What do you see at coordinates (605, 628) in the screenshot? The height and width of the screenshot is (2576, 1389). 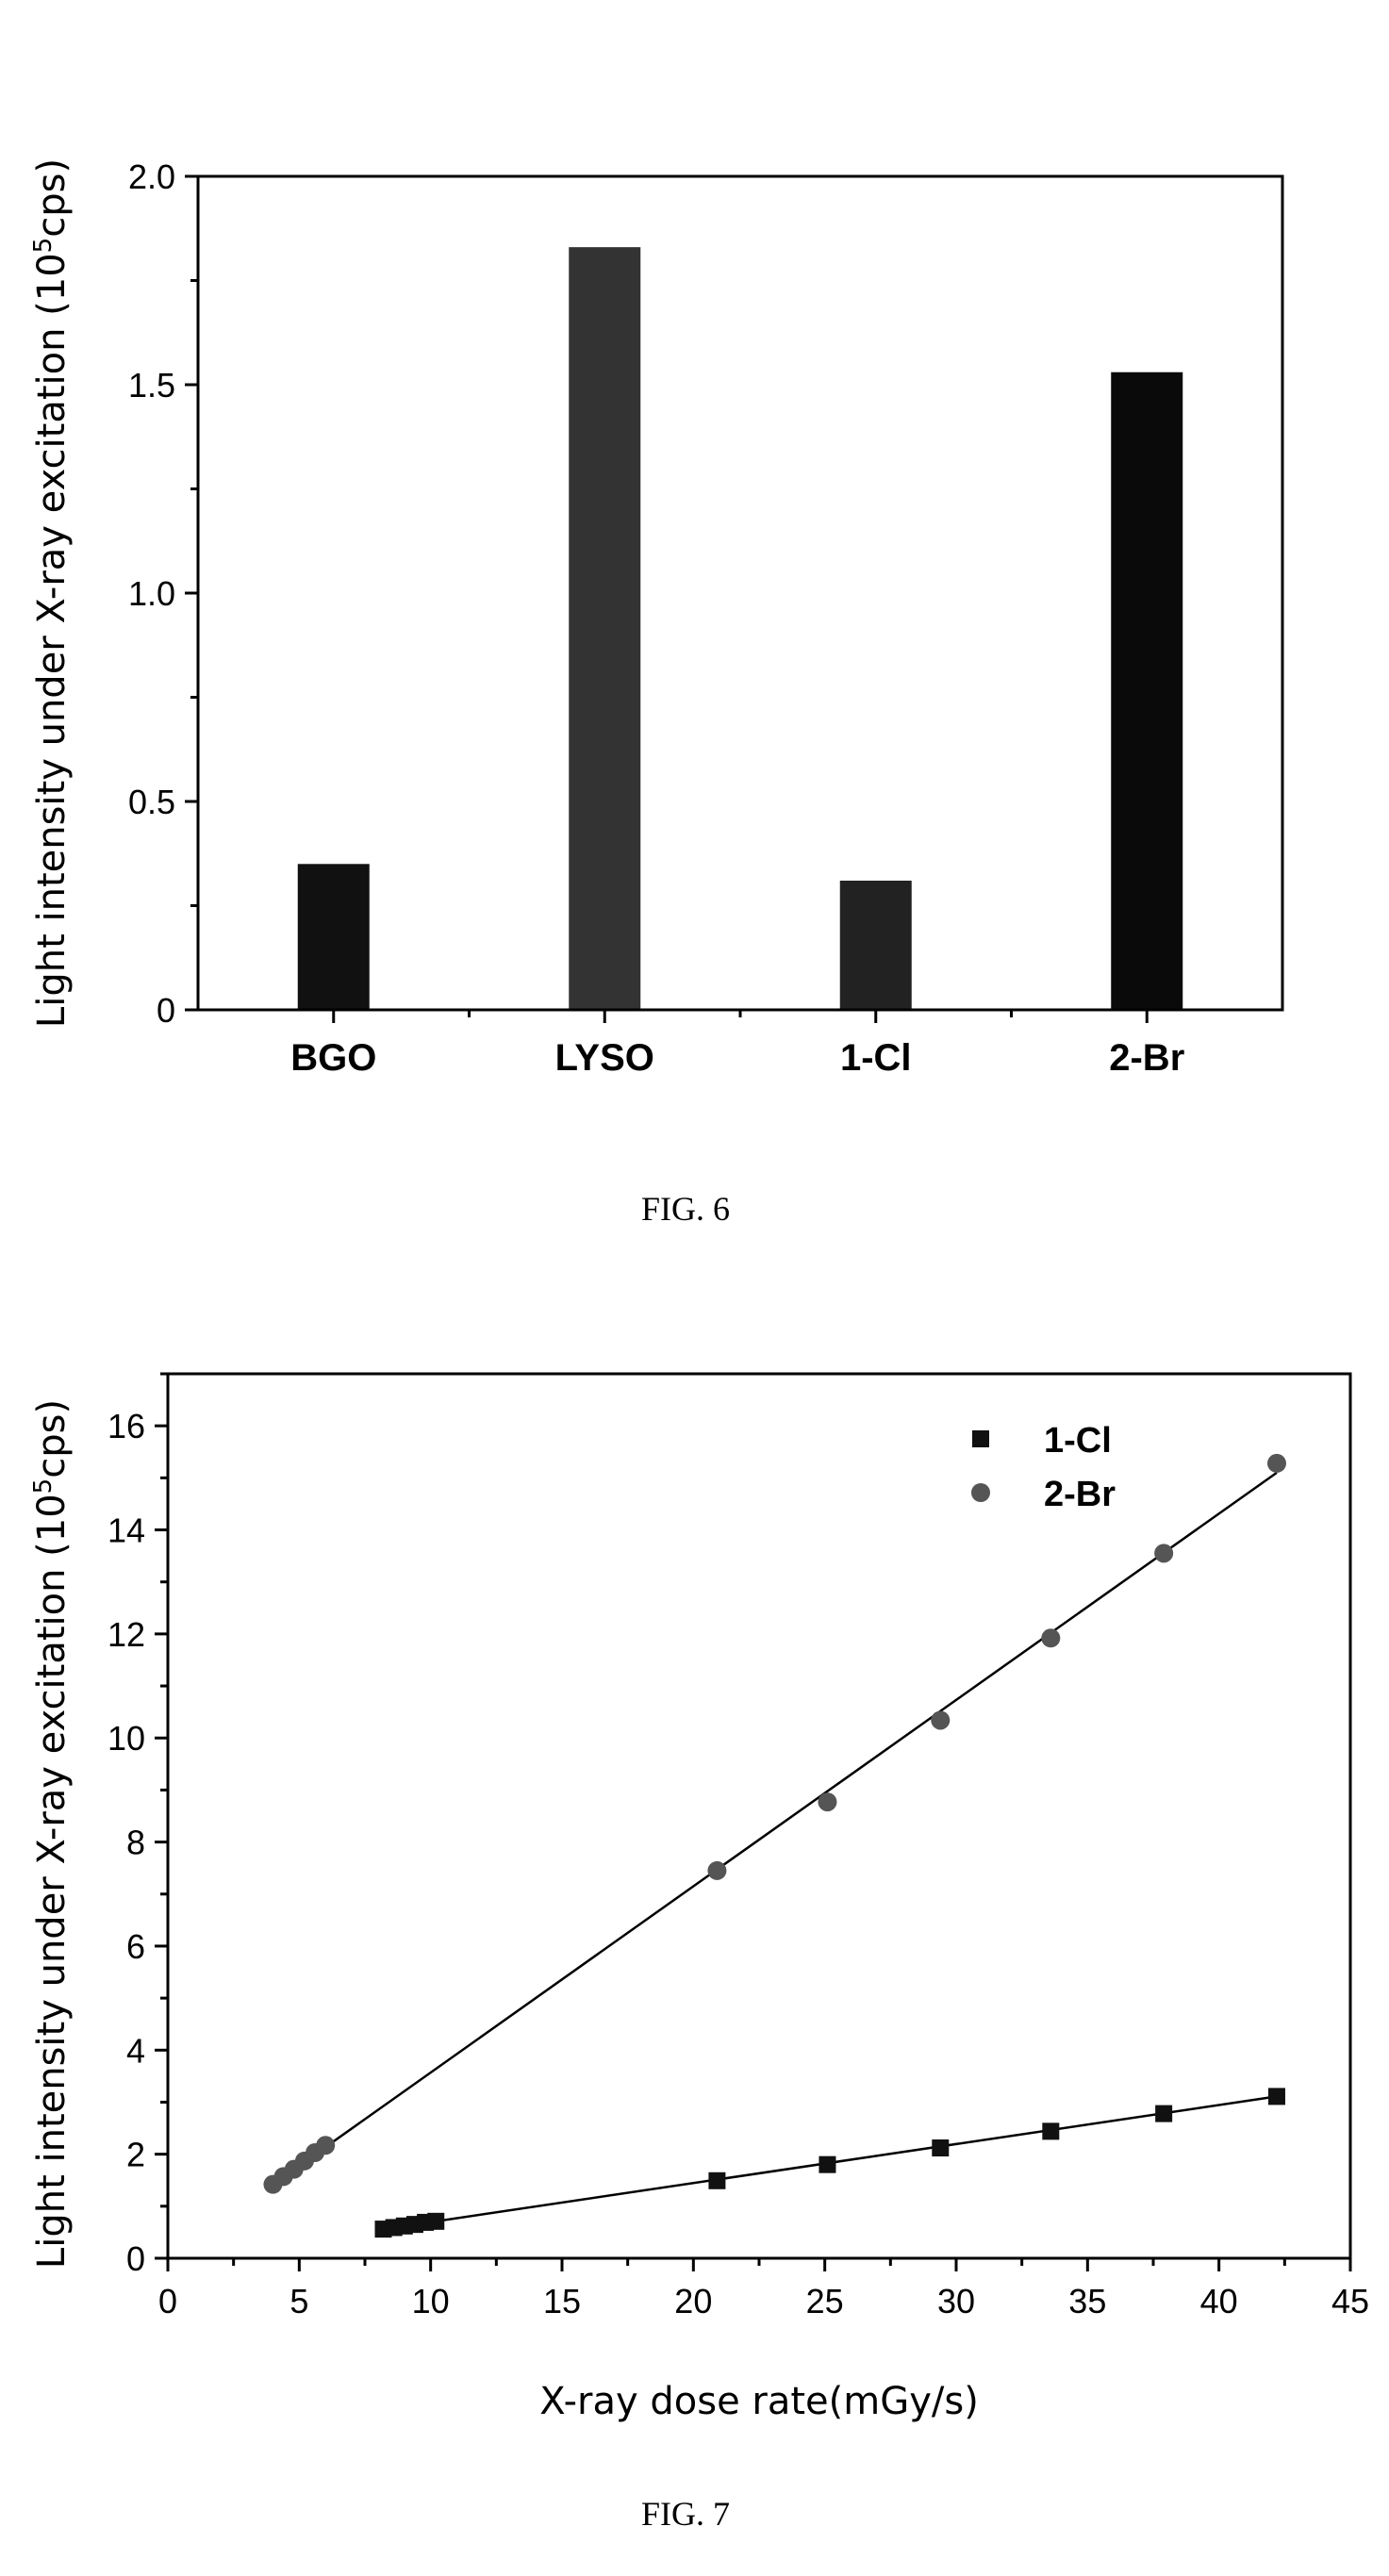 I see `fig6-bar-lyso` at bounding box center [605, 628].